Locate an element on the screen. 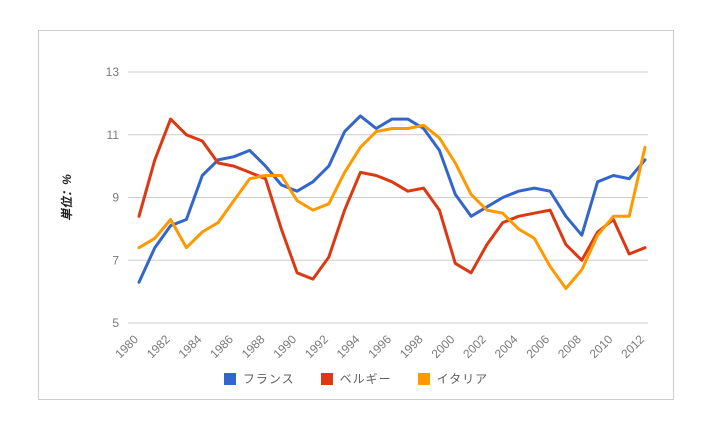 The width and height of the screenshot is (711, 439). legend-swatch-belgium is located at coordinates (326, 378).